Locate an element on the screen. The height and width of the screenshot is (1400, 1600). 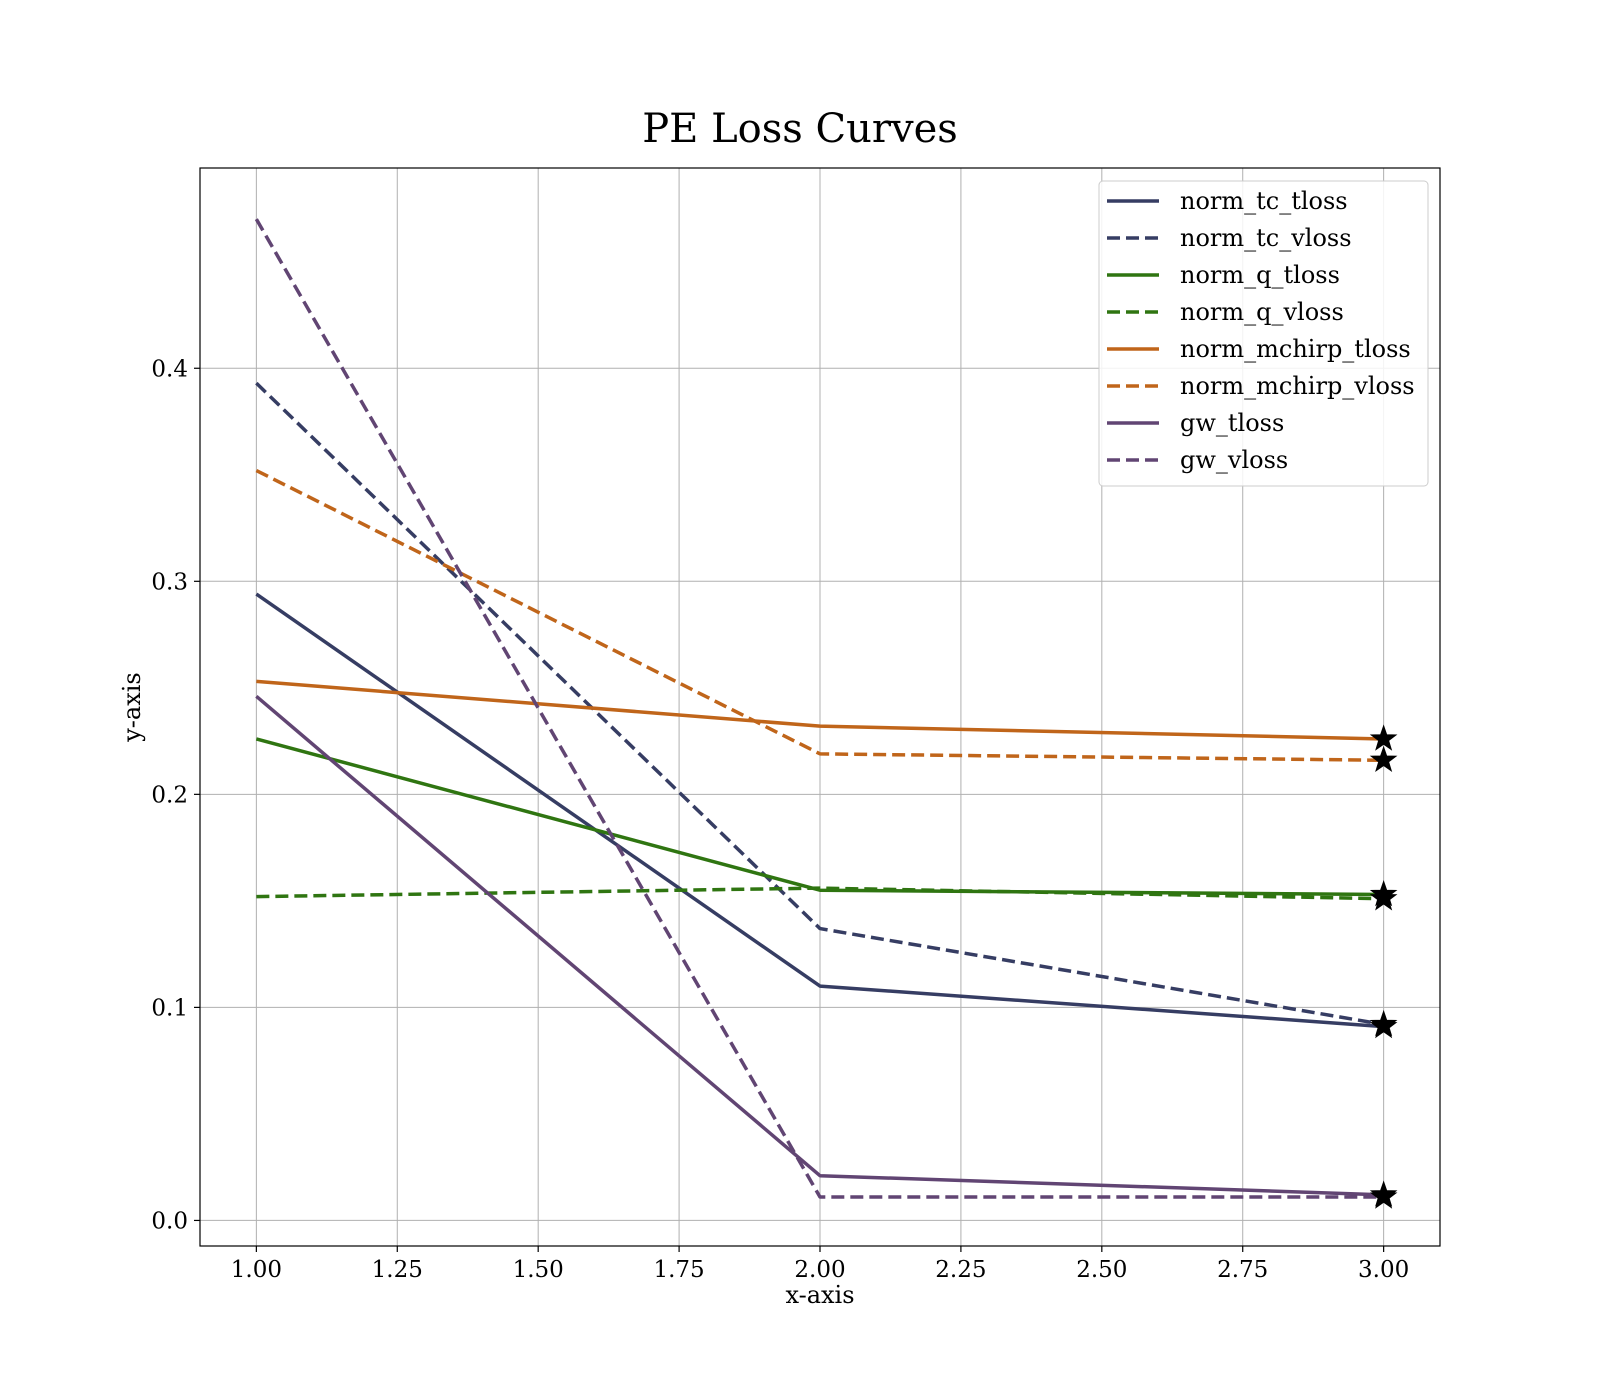
x-axis-label: x-axis is located at coordinates (819, 1295).